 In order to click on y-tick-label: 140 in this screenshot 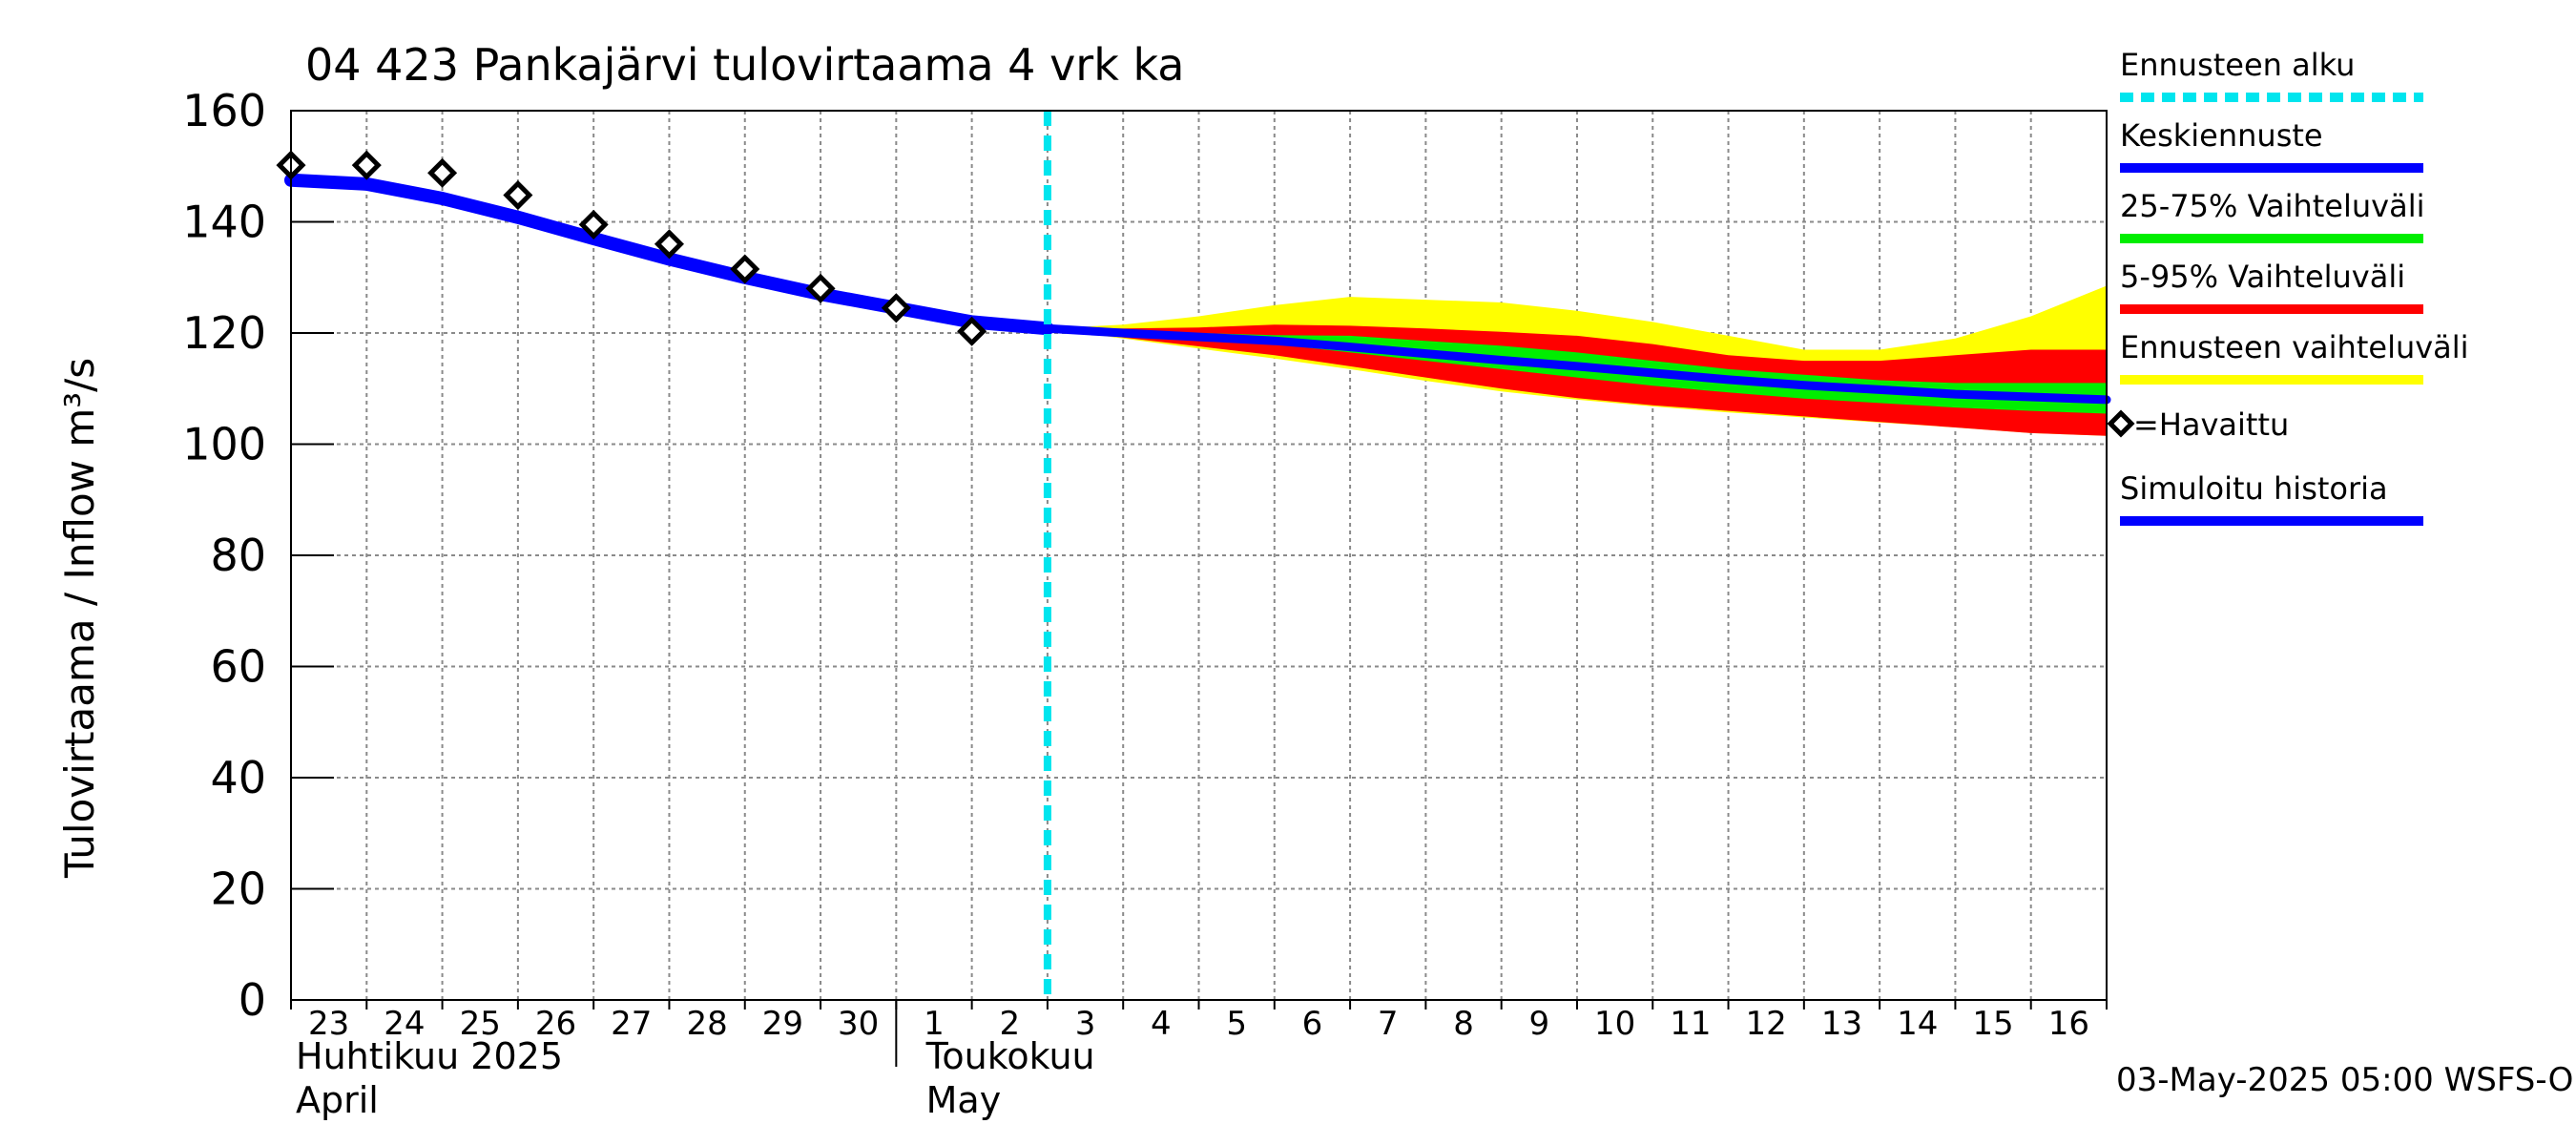, I will do `click(224, 222)`.